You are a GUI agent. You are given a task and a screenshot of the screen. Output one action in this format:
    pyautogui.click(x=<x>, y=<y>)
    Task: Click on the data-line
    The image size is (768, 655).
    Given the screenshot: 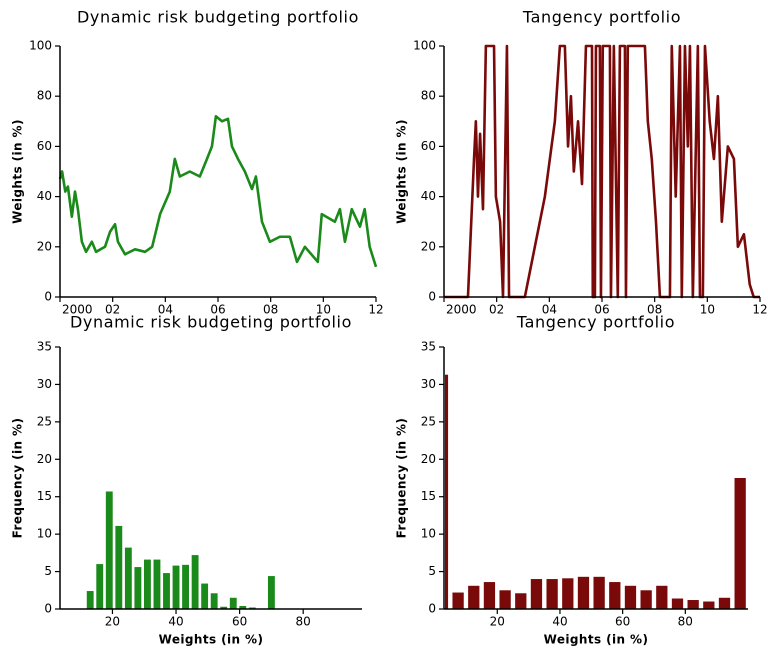 What is the action you would take?
    pyautogui.click(x=218, y=191)
    